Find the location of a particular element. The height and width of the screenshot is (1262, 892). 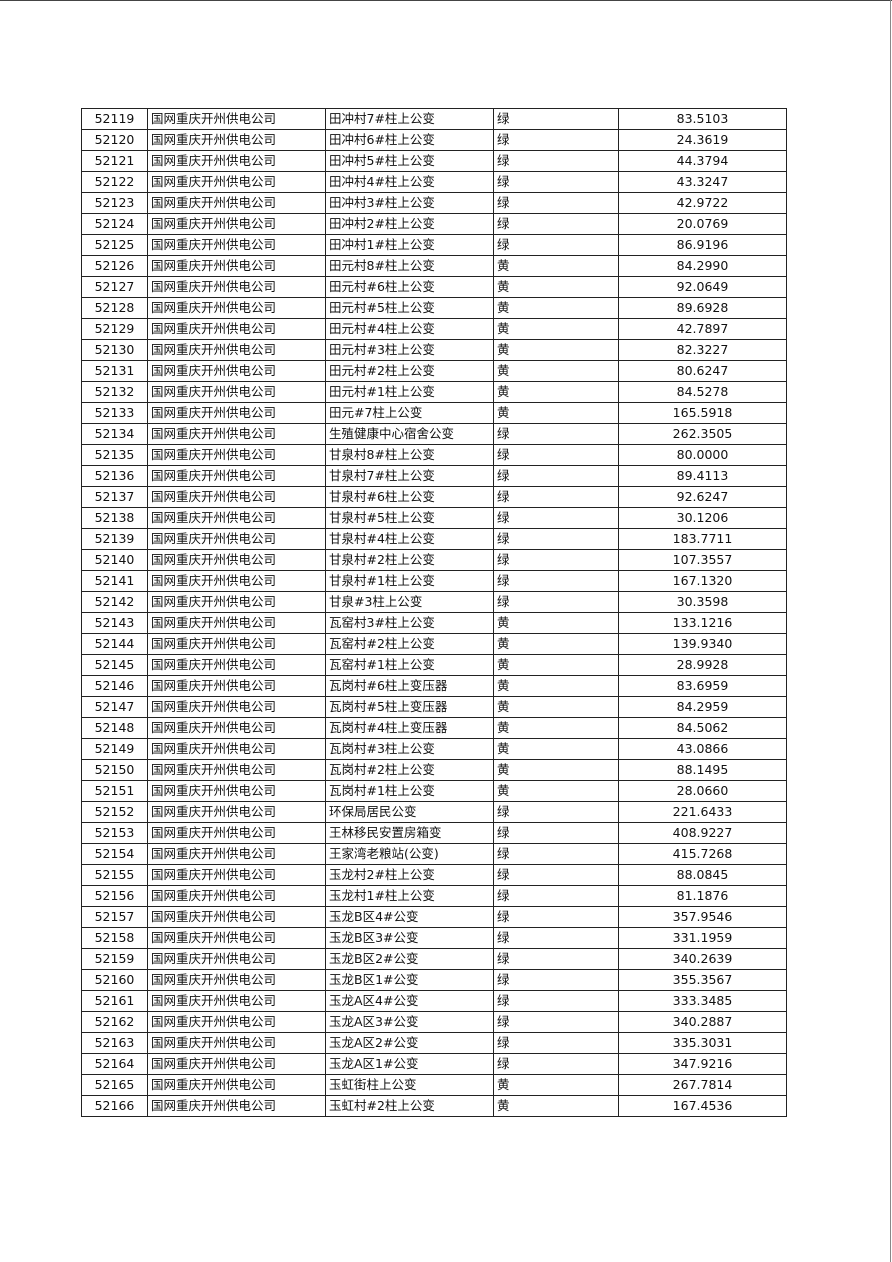

row-id-cell: 52121 is located at coordinates (114, 161).